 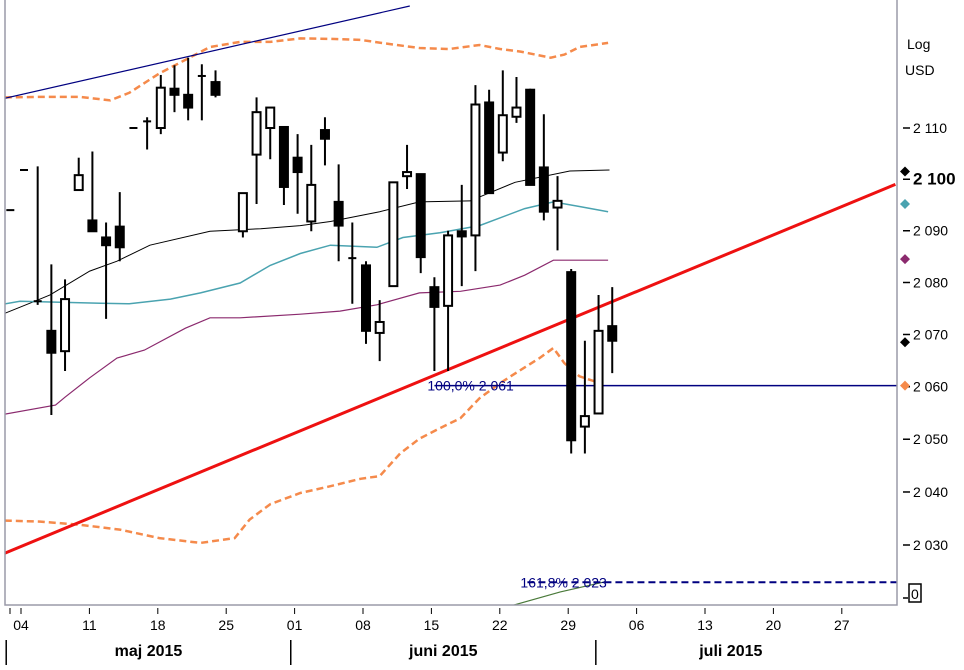 What do you see at coordinates (930, 545) in the screenshot?
I see `y-tick-label: 2 030` at bounding box center [930, 545].